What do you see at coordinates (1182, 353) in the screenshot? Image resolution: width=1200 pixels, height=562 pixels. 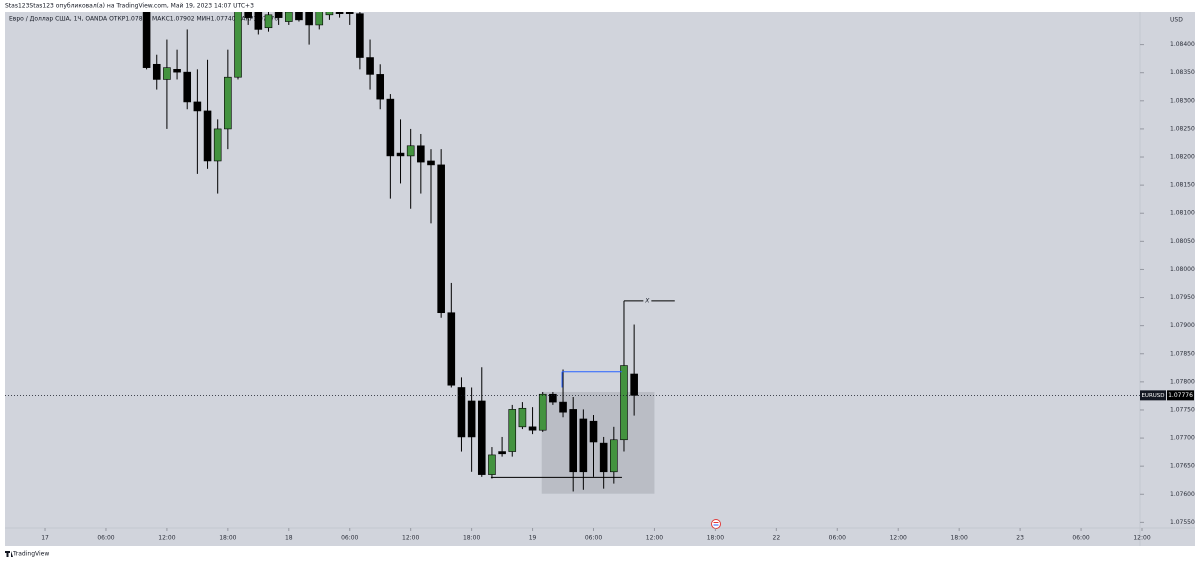 I see `y-tick-label: 1.07850` at bounding box center [1182, 353].